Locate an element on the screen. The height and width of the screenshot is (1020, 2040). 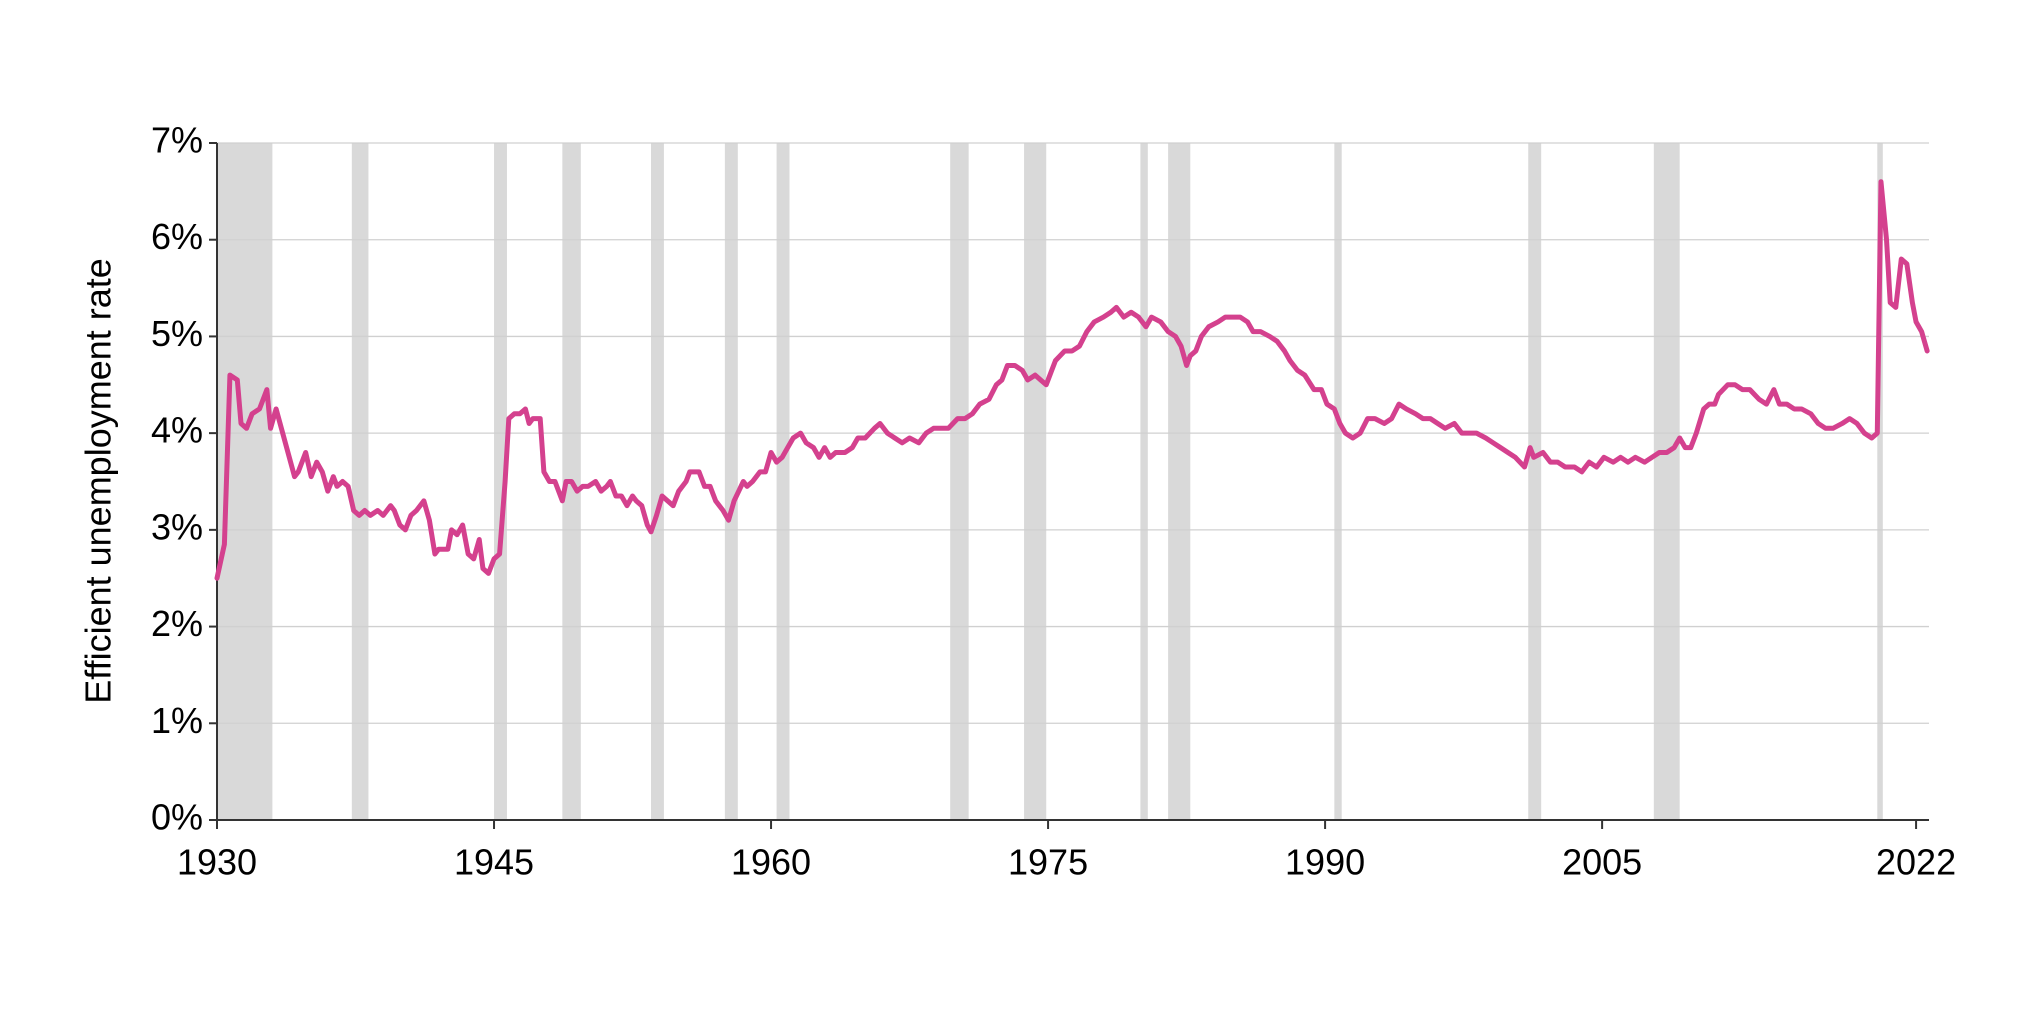
y-tick-label: 0% is located at coordinates (177, 817).